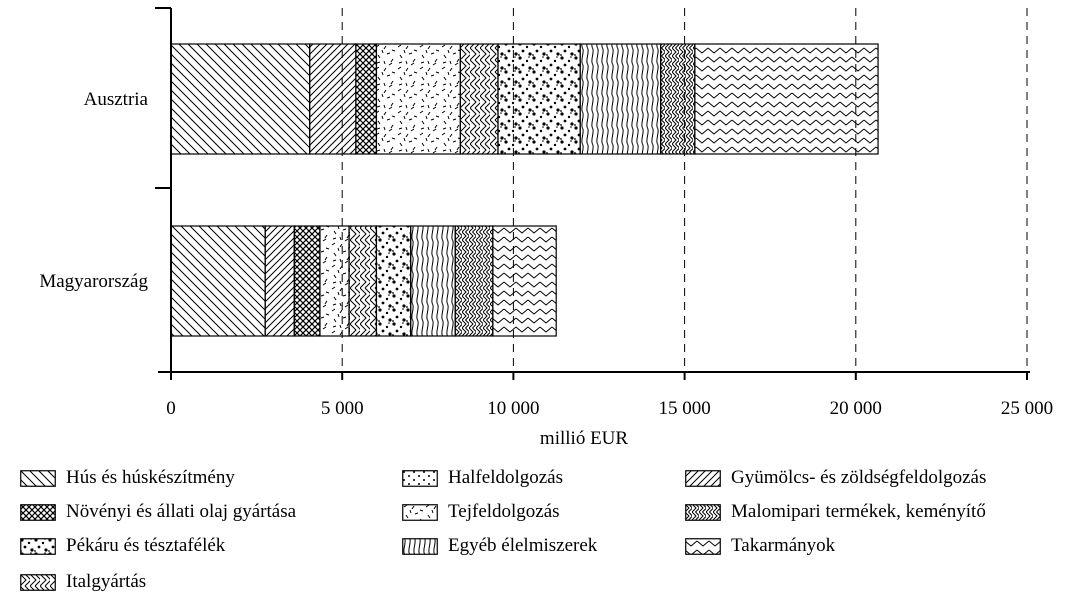 The image size is (1071, 612). I want to click on legend-label: Malomipari termékek, keményítő, so click(858, 511).